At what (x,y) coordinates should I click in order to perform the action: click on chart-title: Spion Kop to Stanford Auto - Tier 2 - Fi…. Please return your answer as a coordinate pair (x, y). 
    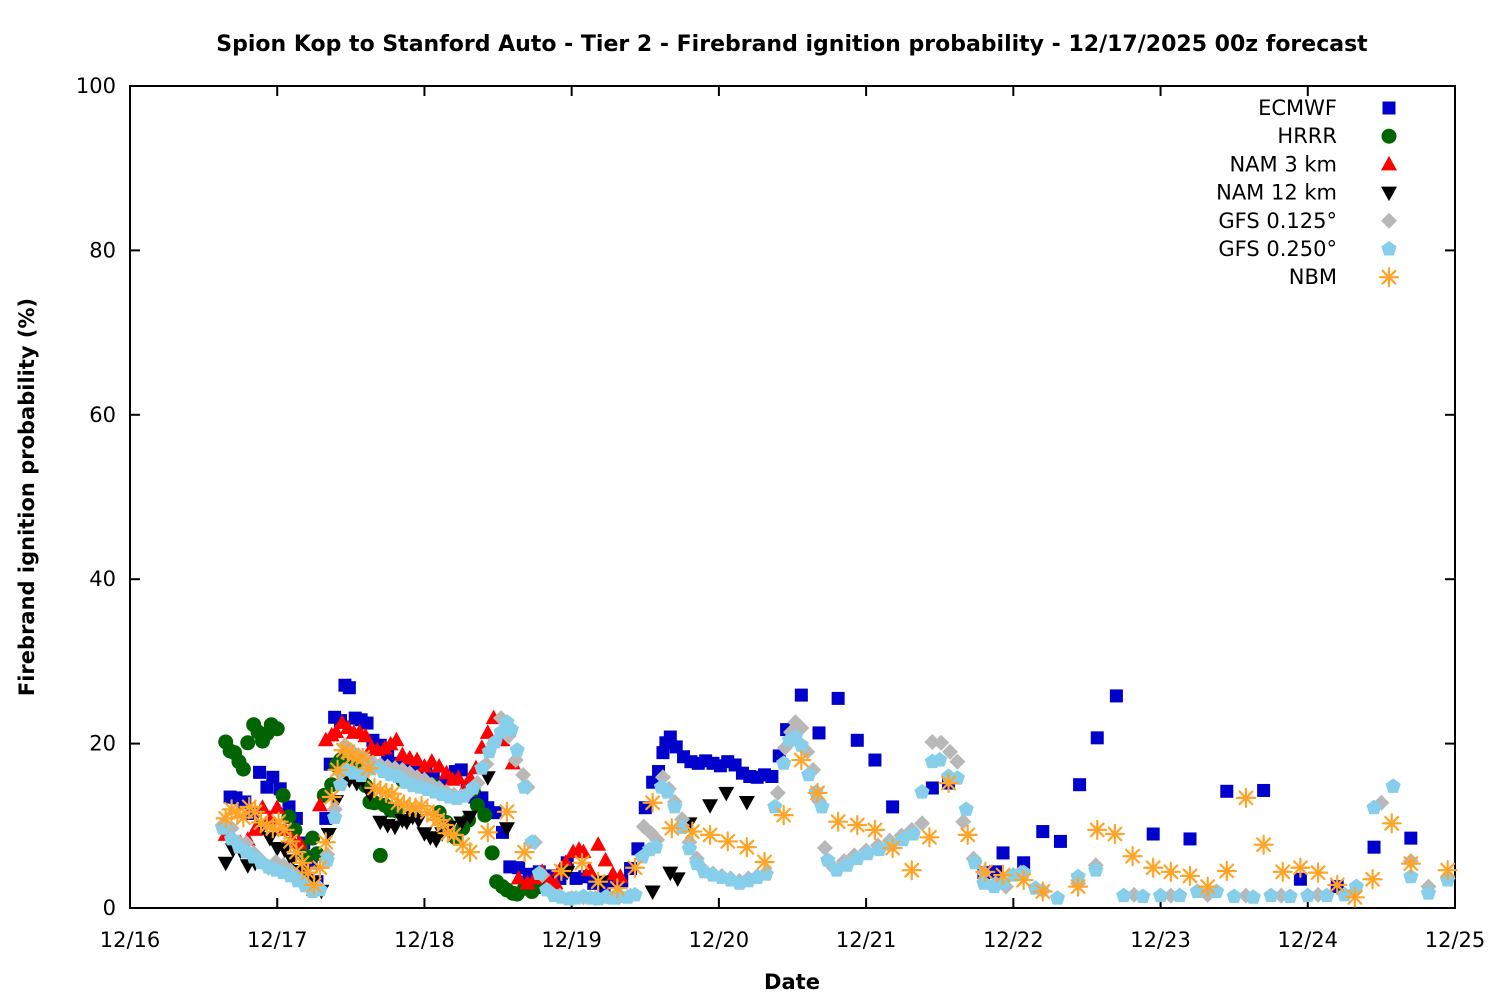
    Looking at the image, I should click on (792, 44).